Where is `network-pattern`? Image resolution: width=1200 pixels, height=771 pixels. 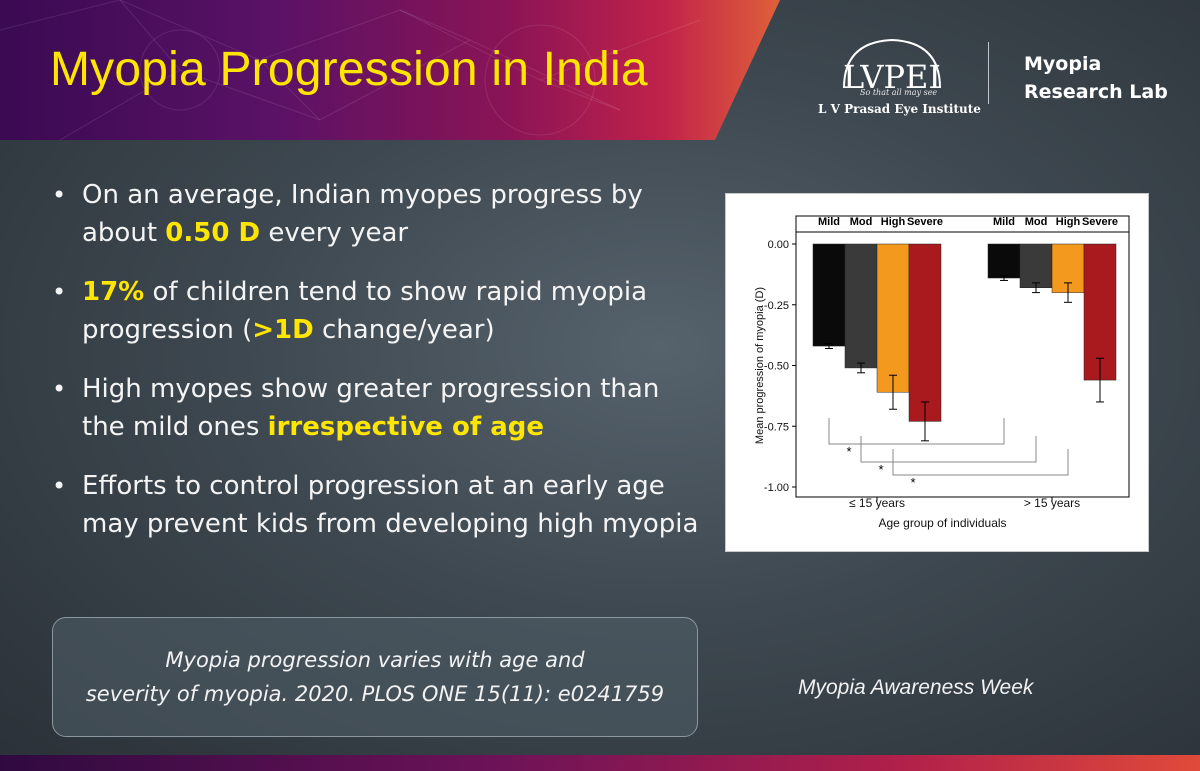
network-pattern is located at coordinates (350, 70).